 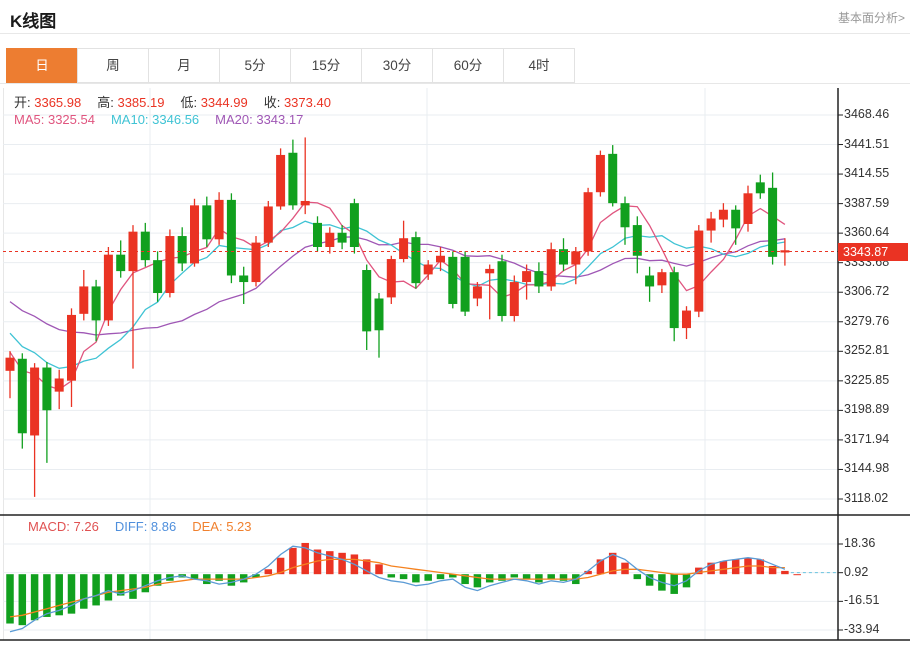 I want to click on price-tick-label: 3198.89, so click(x=867, y=409).